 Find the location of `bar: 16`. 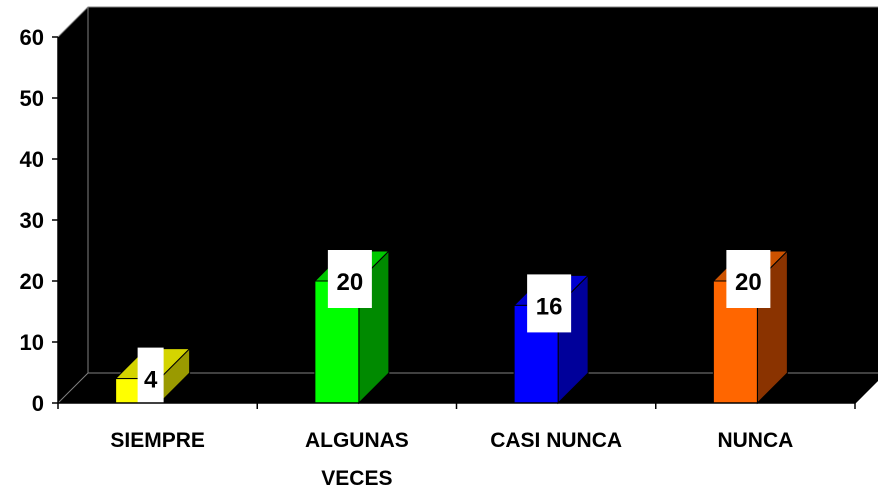

bar: 16 is located at coordinates (551, 339).